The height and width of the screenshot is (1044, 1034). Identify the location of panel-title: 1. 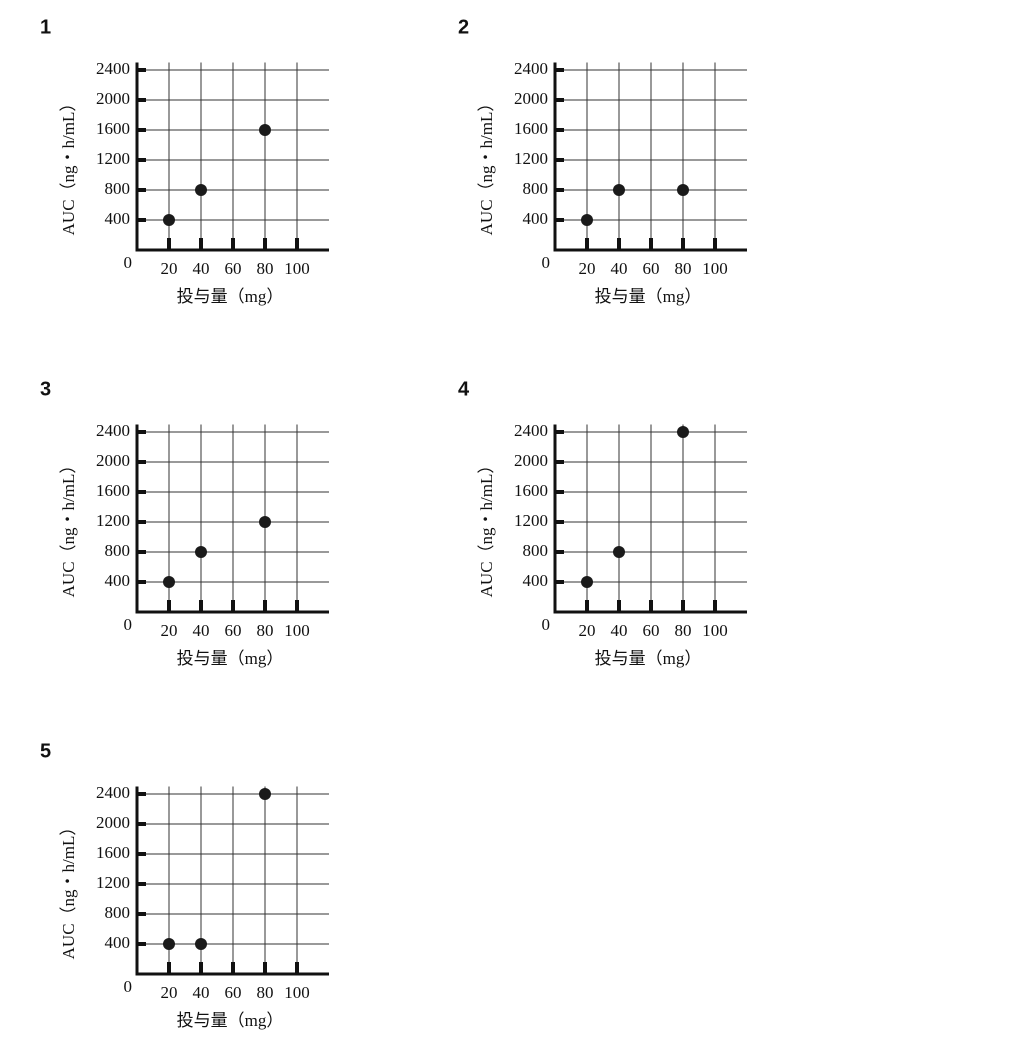
(45, 27).